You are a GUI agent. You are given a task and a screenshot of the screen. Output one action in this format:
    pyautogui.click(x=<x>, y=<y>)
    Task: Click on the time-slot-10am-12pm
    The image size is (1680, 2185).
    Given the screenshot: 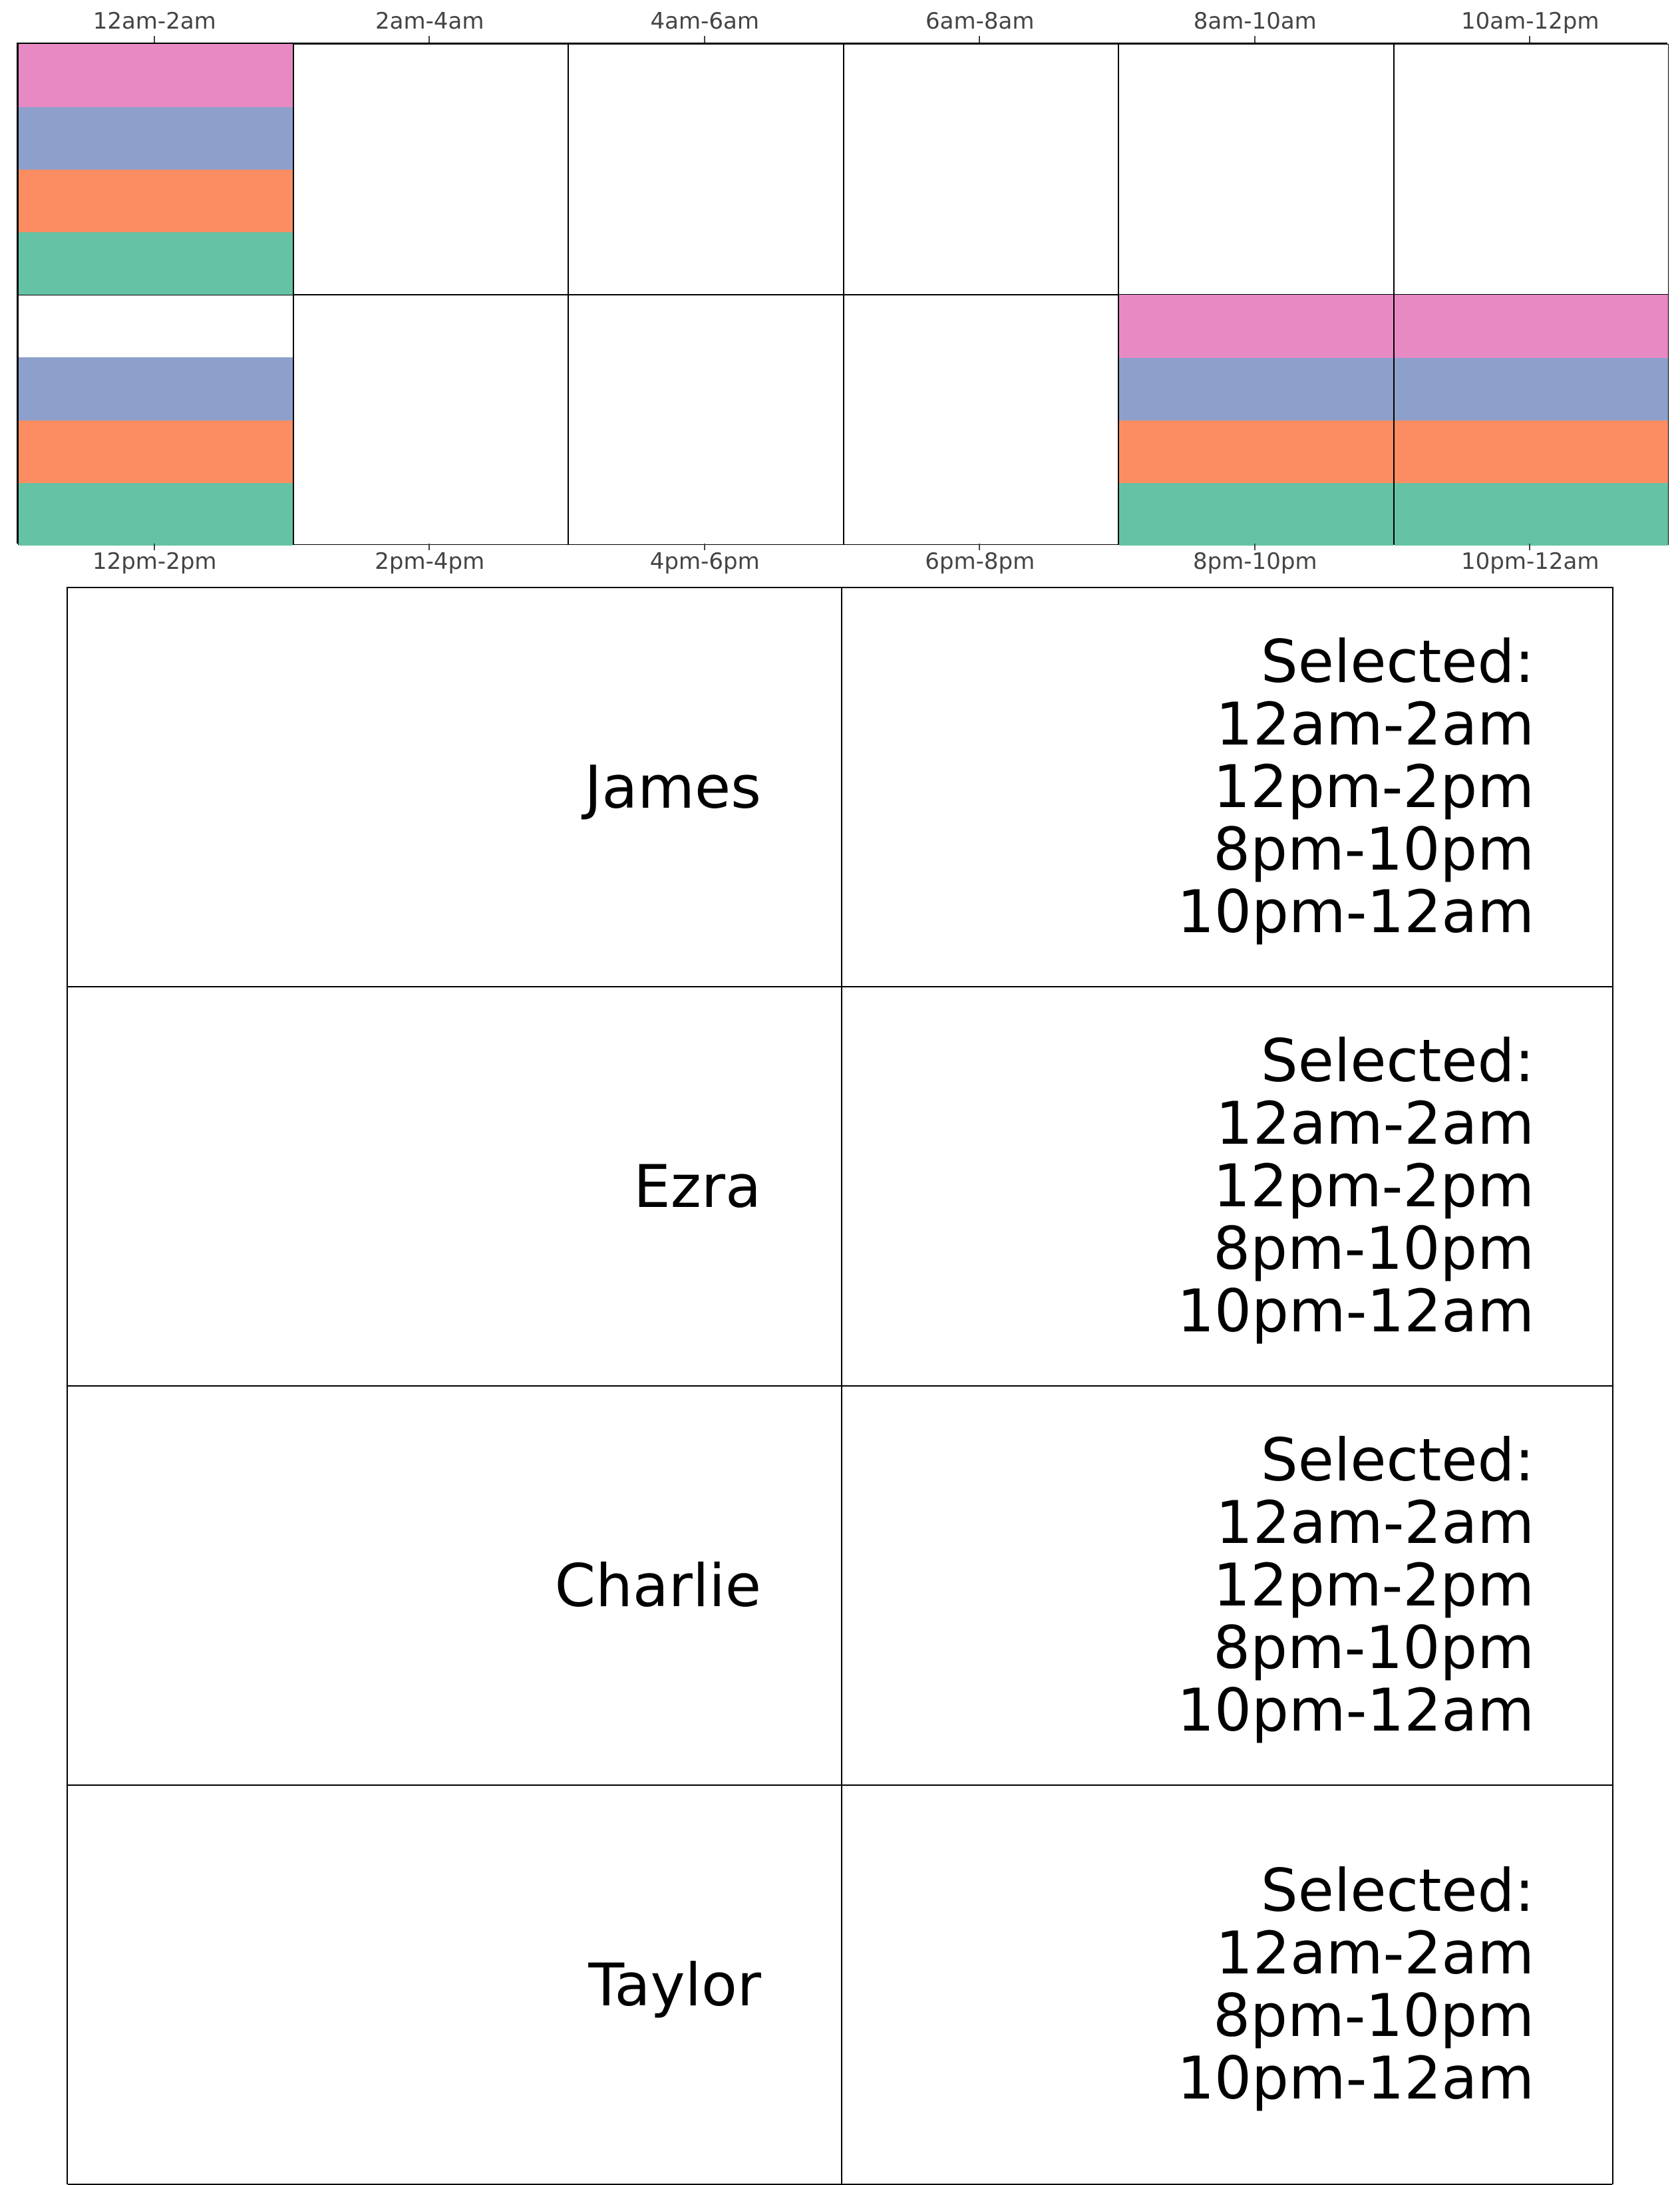 What is the action you would take?
    pyautogui.click(x=1531, y=169)
    